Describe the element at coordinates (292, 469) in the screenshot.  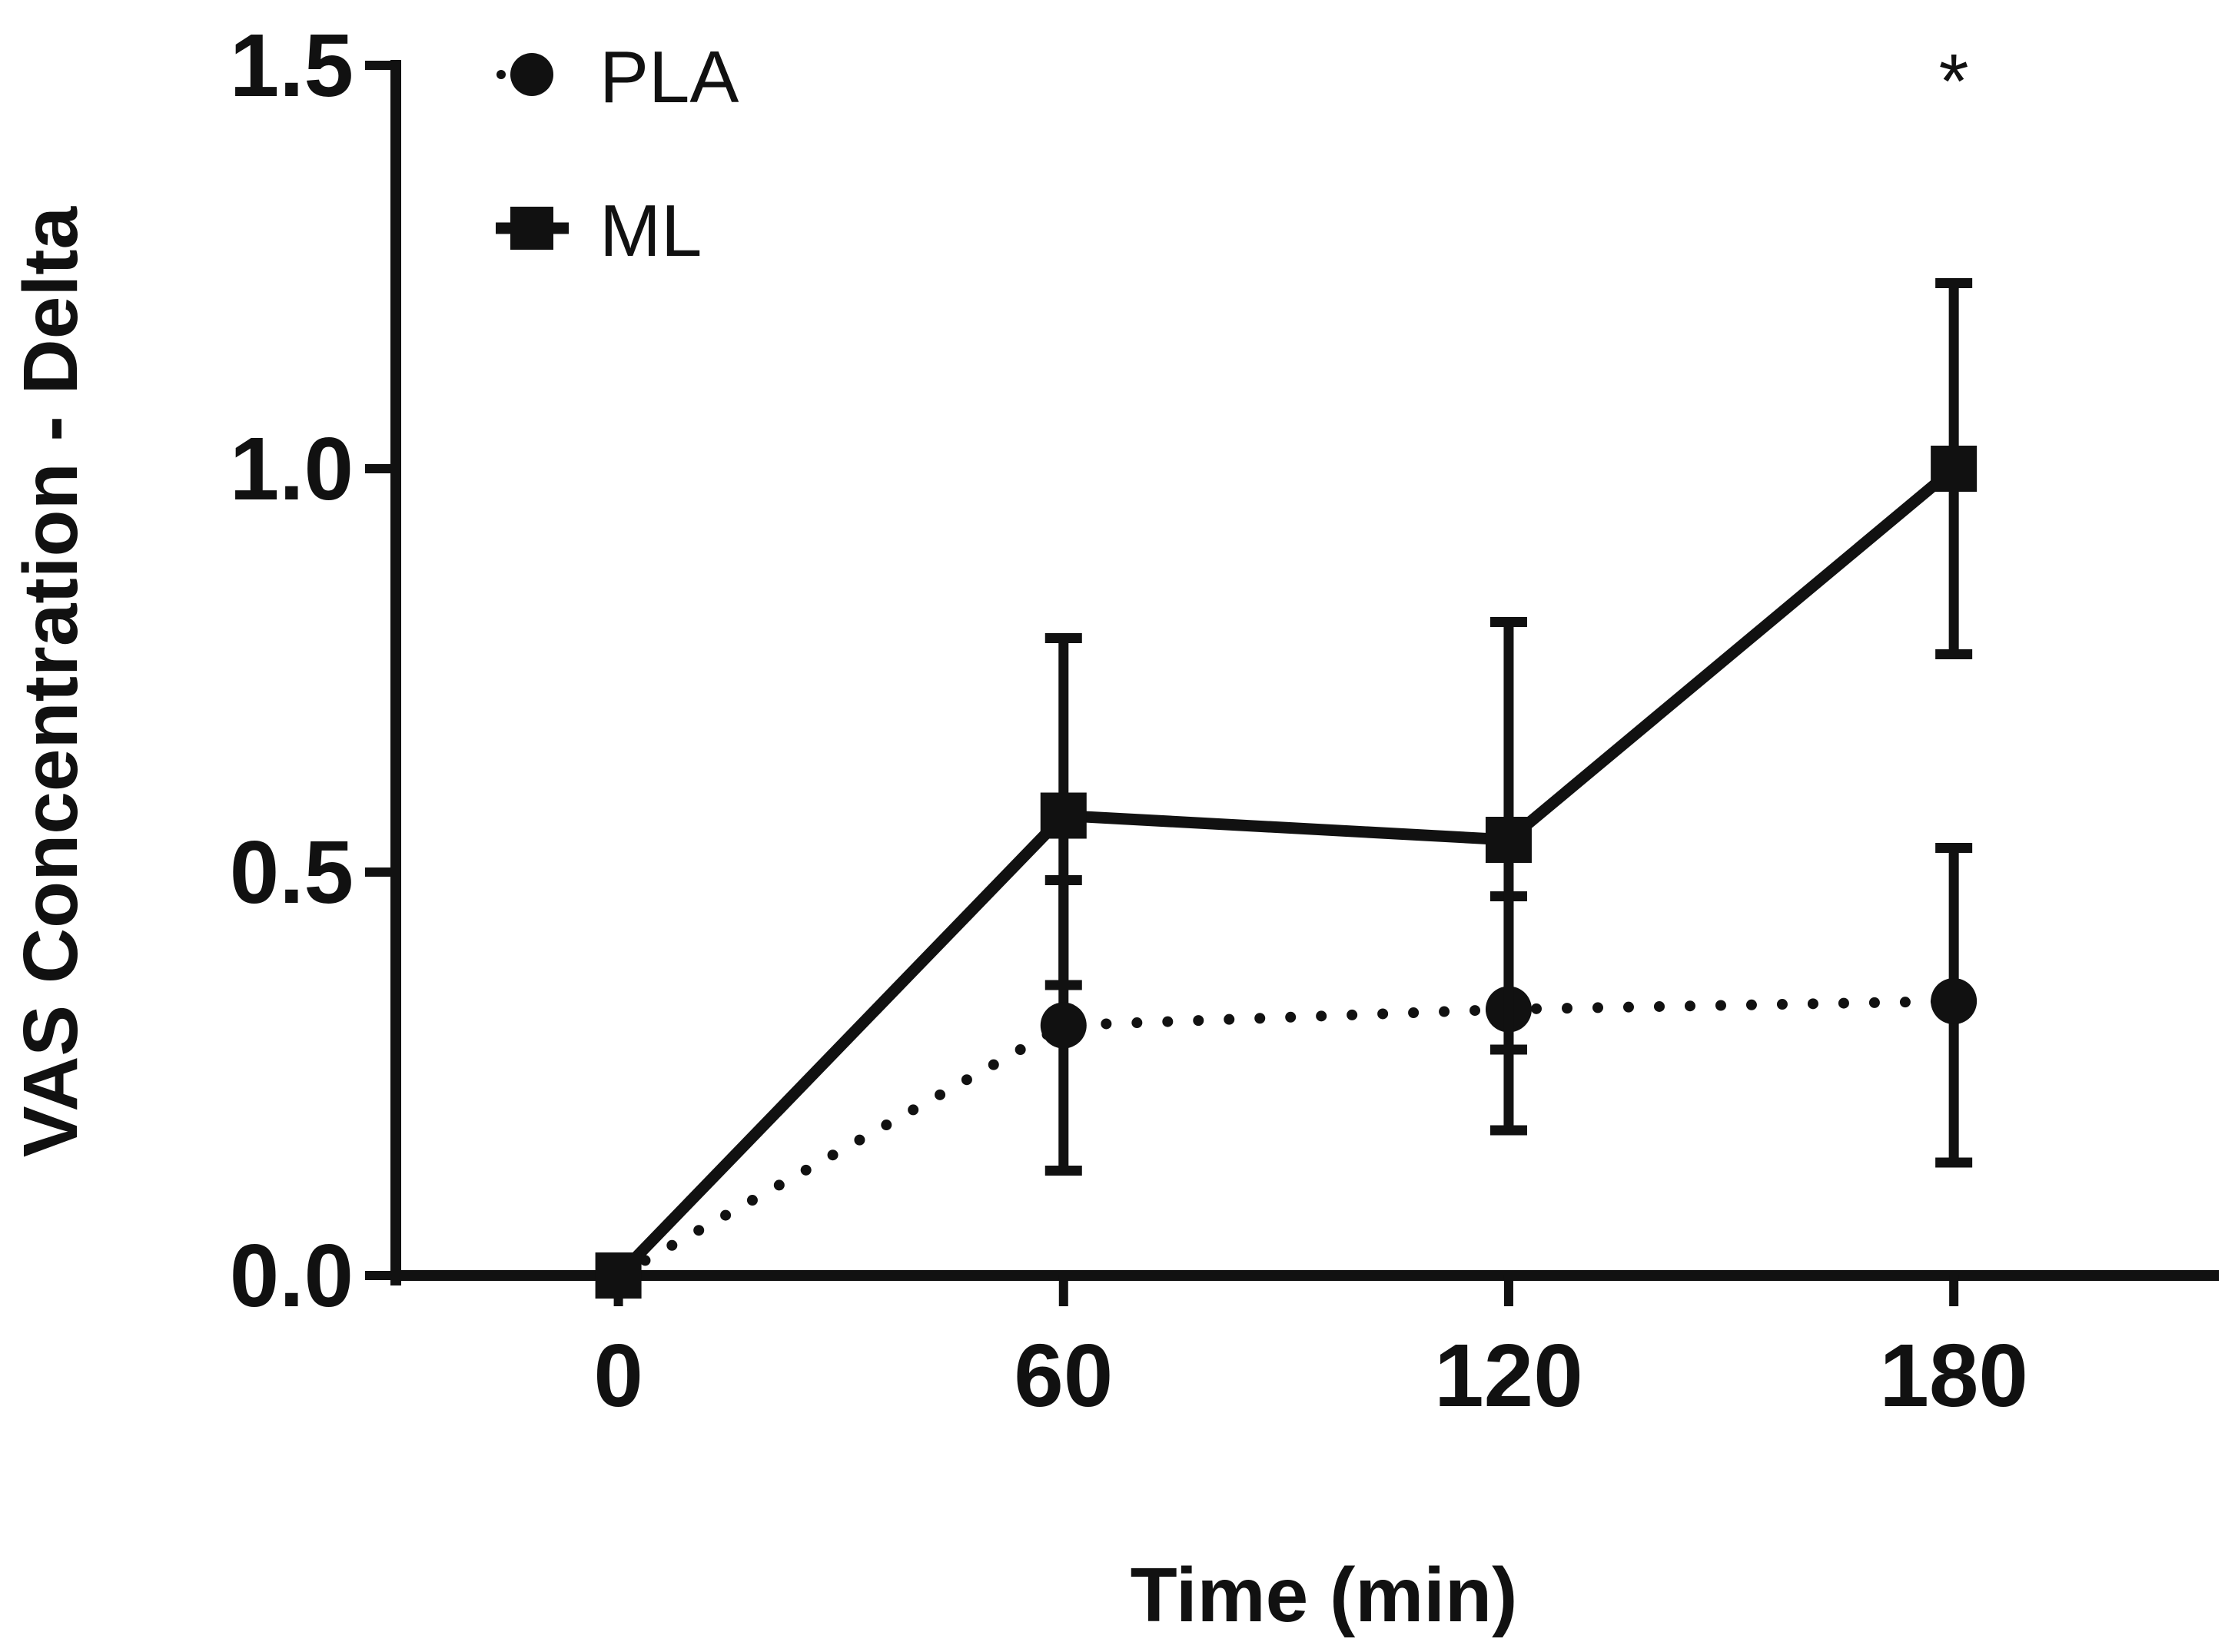
I see `y-tick-label: 1.0` at that location.